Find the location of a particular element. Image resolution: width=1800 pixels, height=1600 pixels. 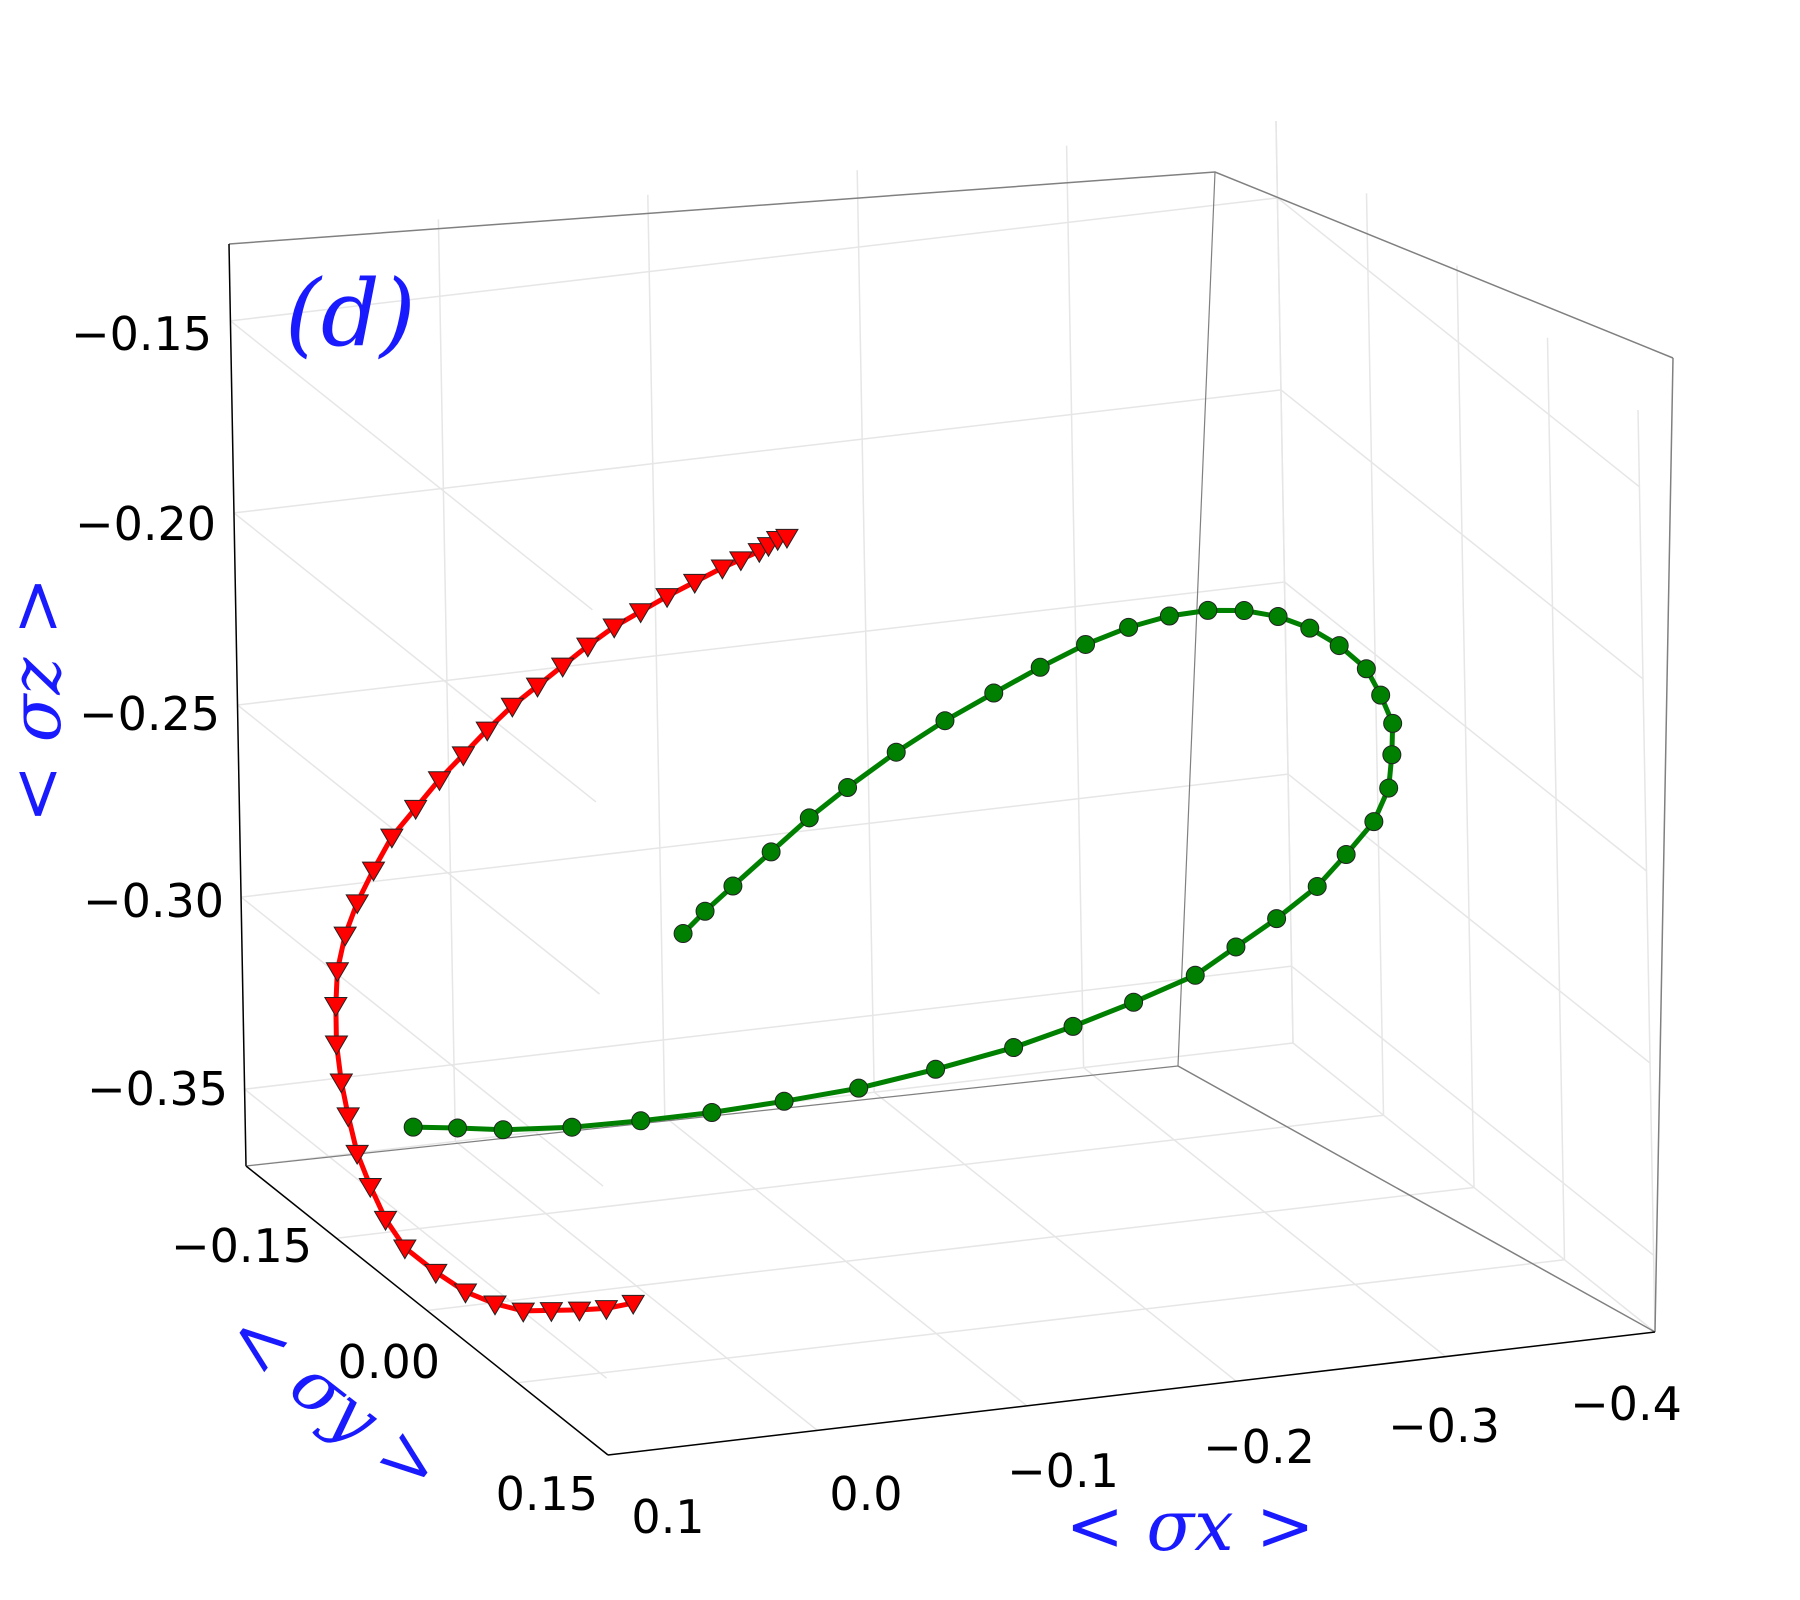

z-tick-label: −0.20 is located at coordinates (145, 524).